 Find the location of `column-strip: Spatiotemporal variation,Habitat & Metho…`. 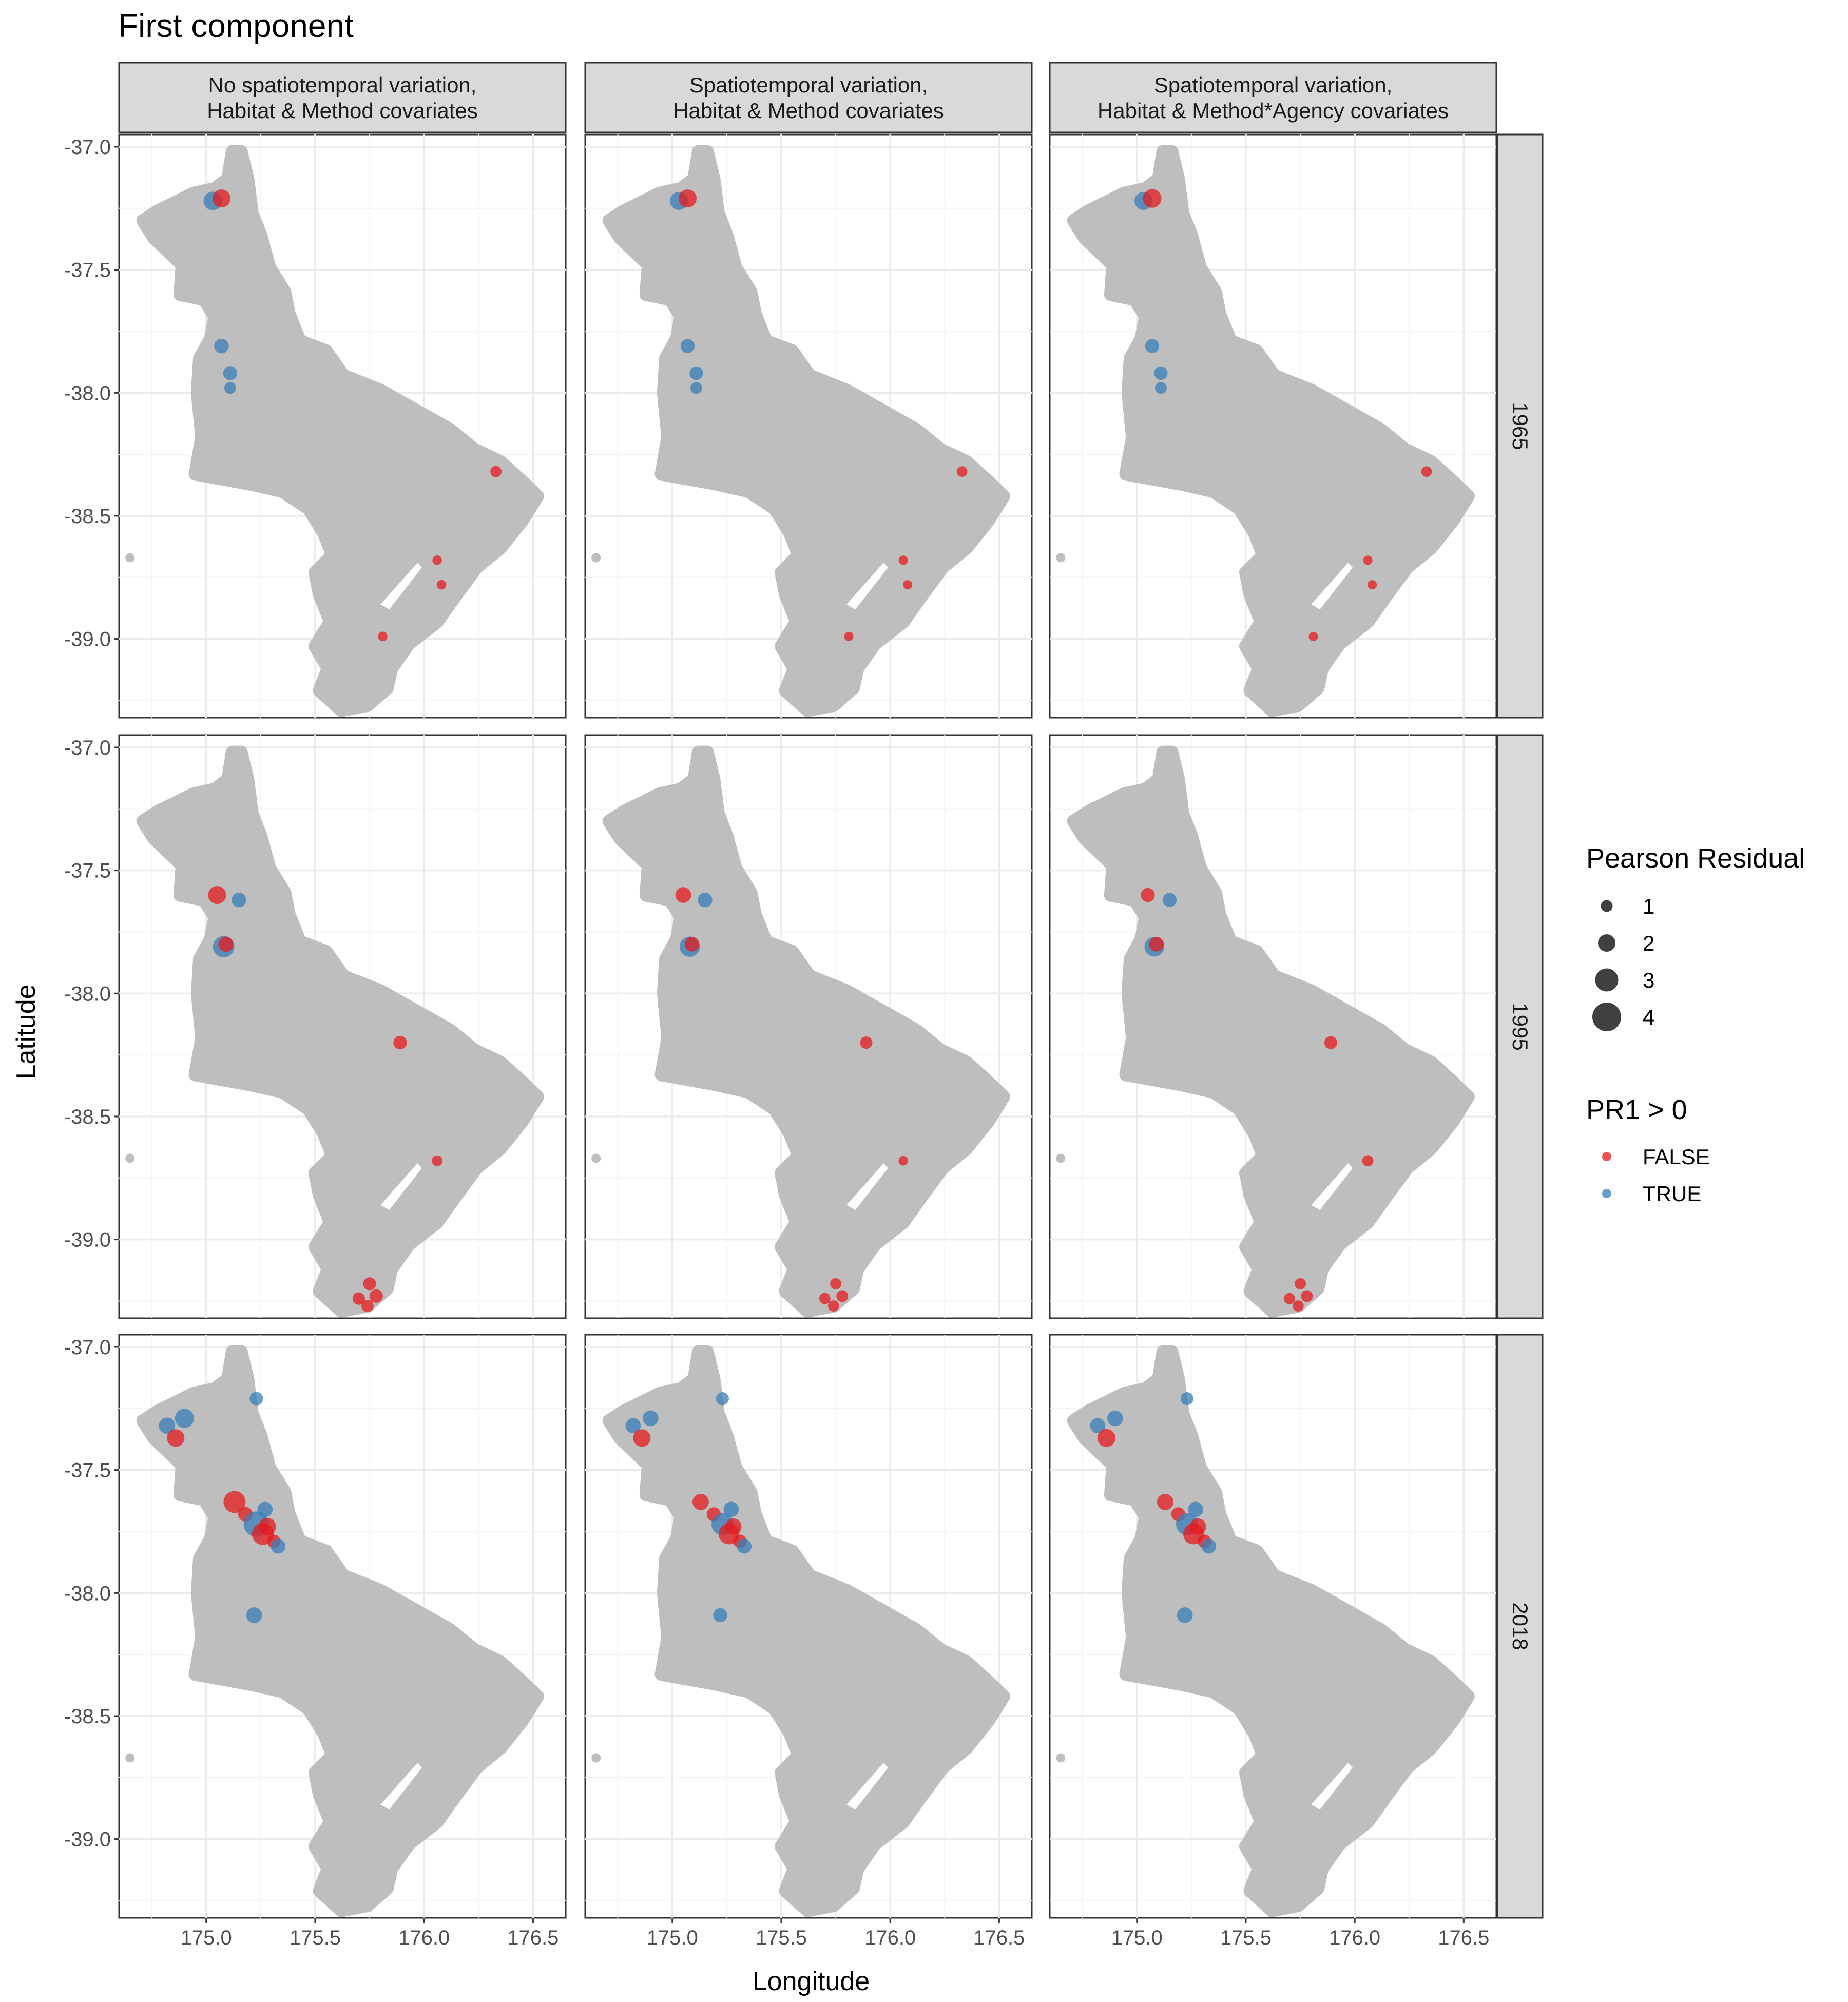

column-strip: Spatiotemporal variation,Habitat & Metho… is located at coordinates (1273, 97).